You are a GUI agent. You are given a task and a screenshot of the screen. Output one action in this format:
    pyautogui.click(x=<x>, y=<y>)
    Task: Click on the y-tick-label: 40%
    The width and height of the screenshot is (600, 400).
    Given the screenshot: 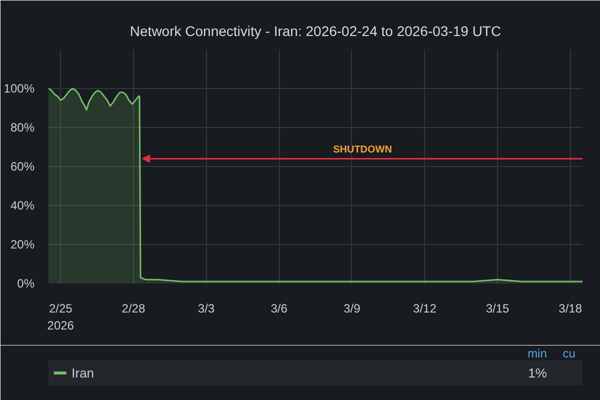 What is the action you would take?
    pyautogui.click(x=22, y=205)
    